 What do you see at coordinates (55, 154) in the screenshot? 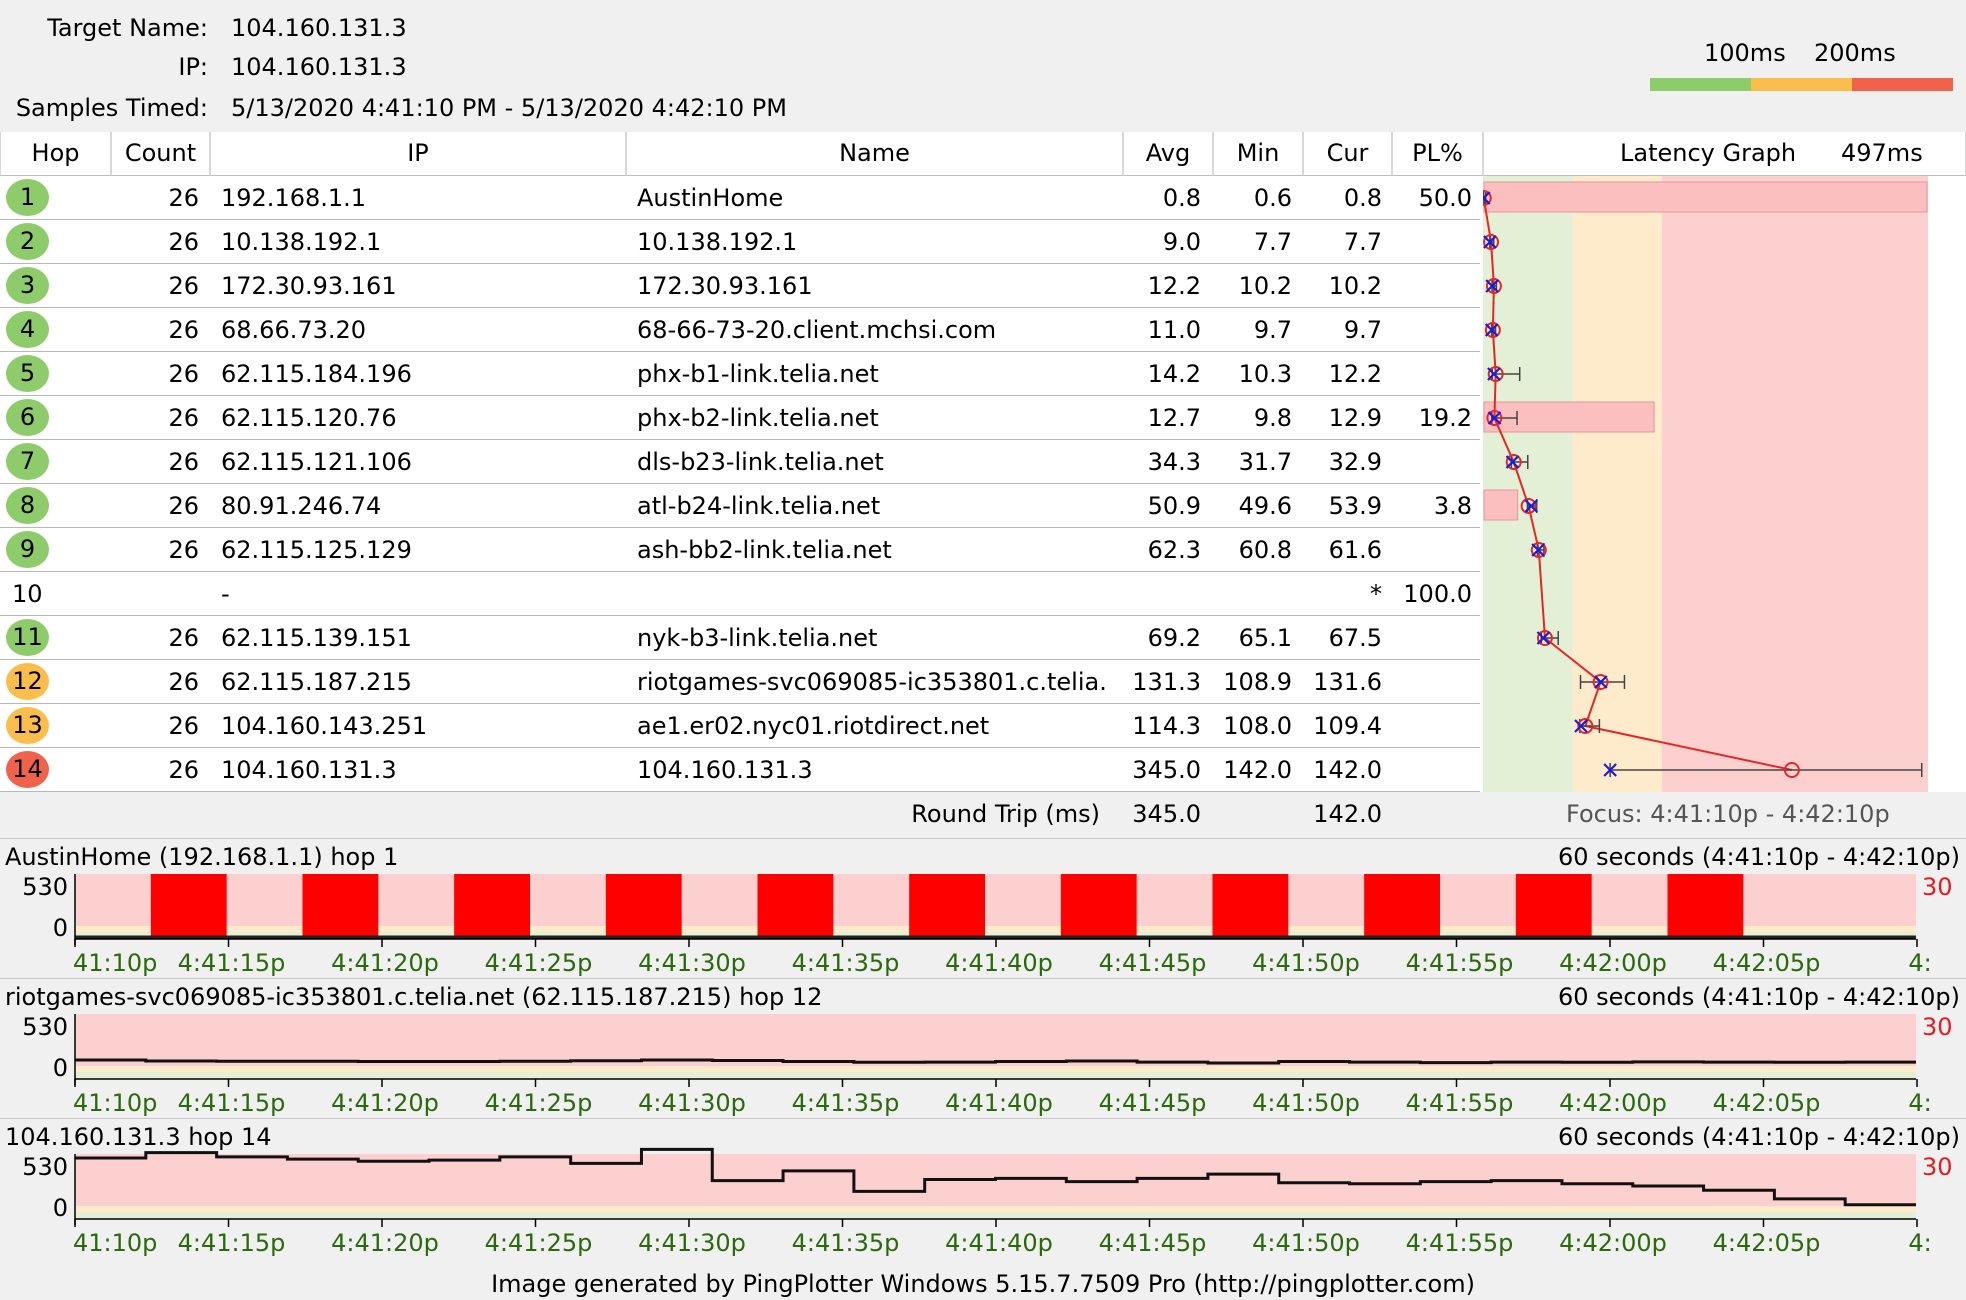
I see `col-header-hop: Hop` at bounding box center [55, 154].